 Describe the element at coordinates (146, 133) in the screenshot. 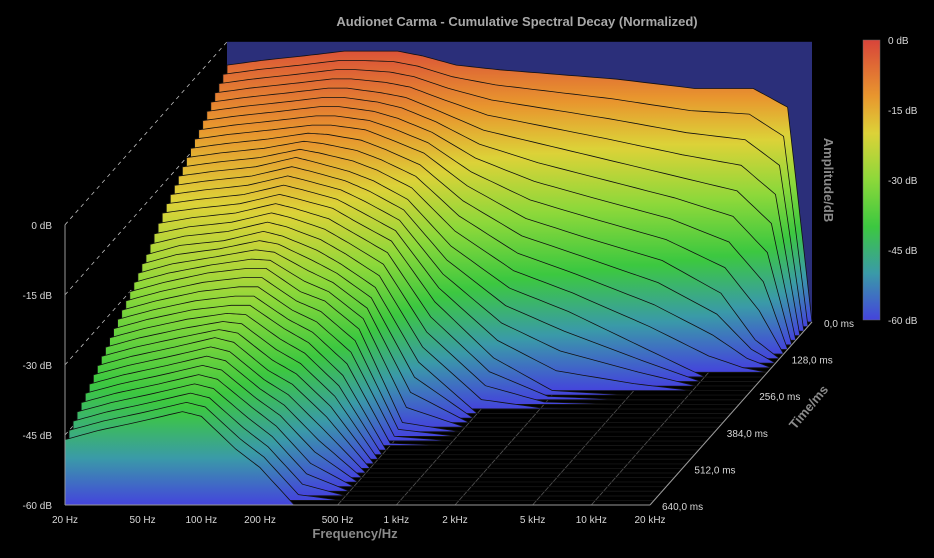

I see `amplitude-gridline` at that location.